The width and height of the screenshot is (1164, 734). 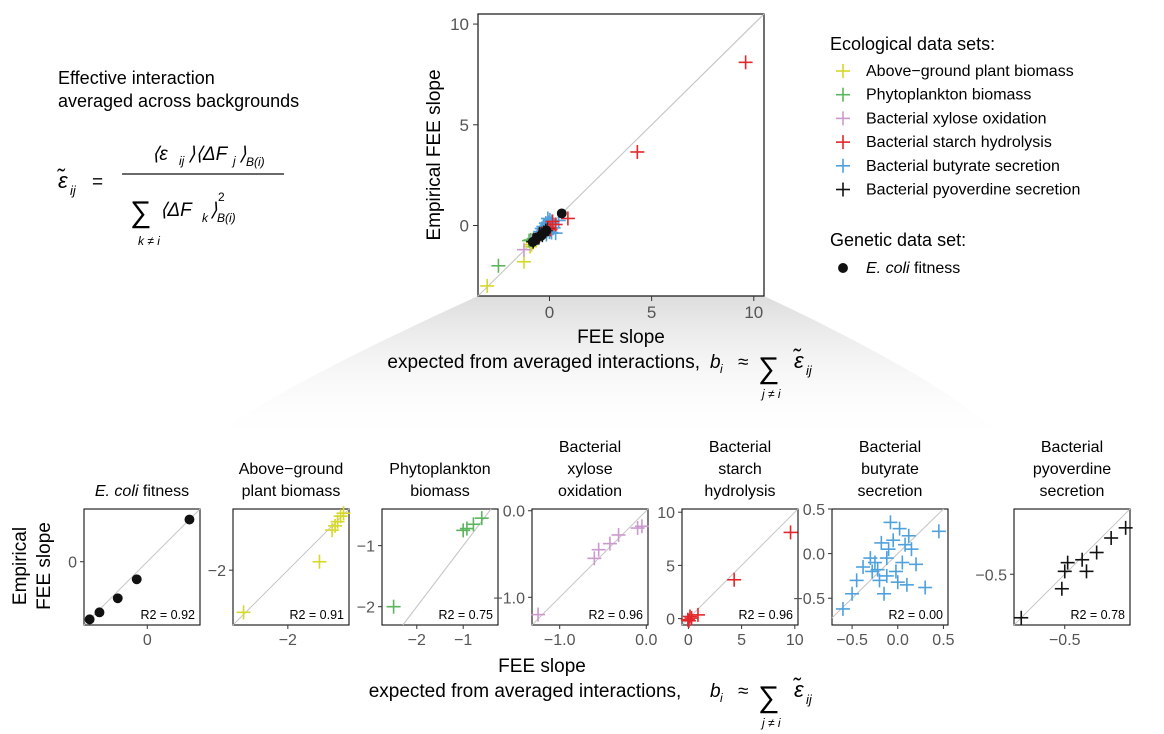 I want to click on legend-item: Phytoplankton biomass, so click(x=933, y=95).